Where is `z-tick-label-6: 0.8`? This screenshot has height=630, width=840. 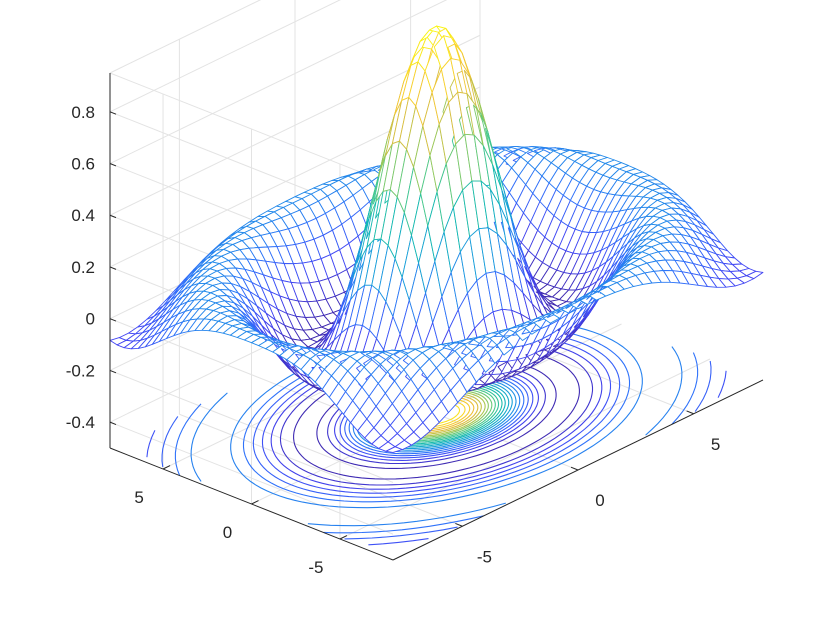
z-tick-label-6: 0.8 is located at coordinates (83, 112).